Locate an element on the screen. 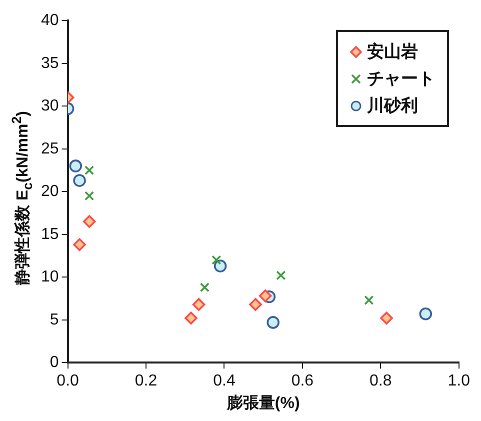 The width and height of the screenshot is (481, 421). y-tick-label: 0 is located at coordinates (54, 363).